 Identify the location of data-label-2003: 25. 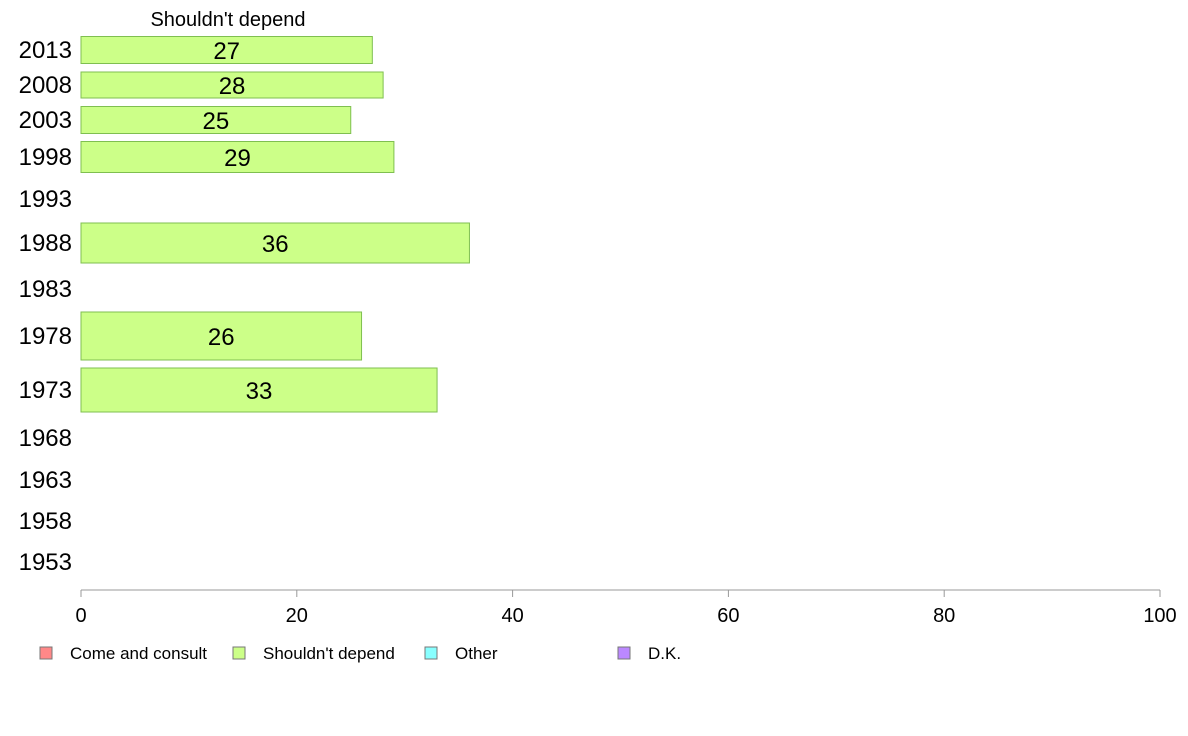
(216, 121).